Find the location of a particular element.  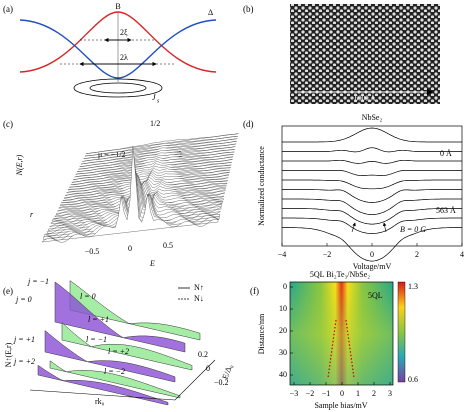

legend-label: N↓ is located at coordinates (199, 298).